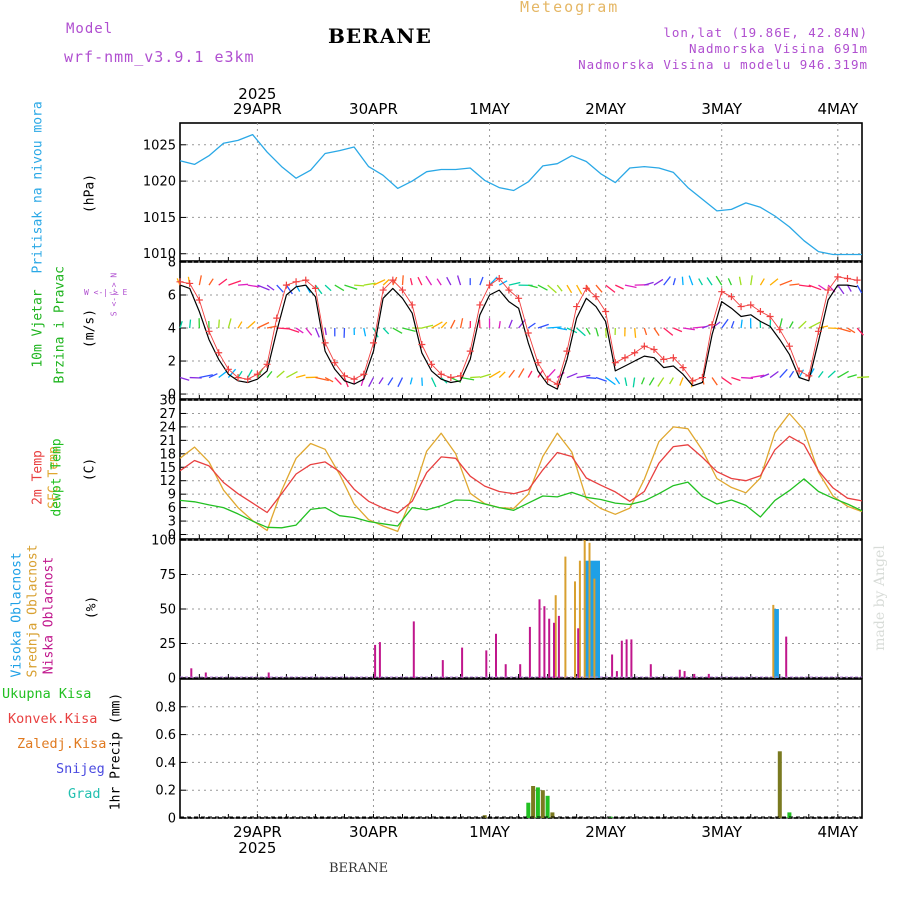 This screenshot has height=900, width=900. Describe the element at coordinates (723, 64) in the screenshot. I see `model-altitude-label: Nadmorska Visina u modelu 946.319m` at that location.